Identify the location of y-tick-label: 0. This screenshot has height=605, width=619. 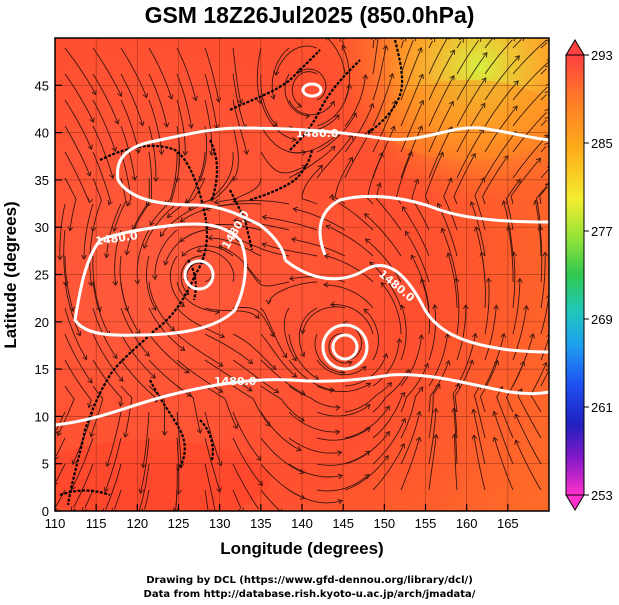
(45, 511).